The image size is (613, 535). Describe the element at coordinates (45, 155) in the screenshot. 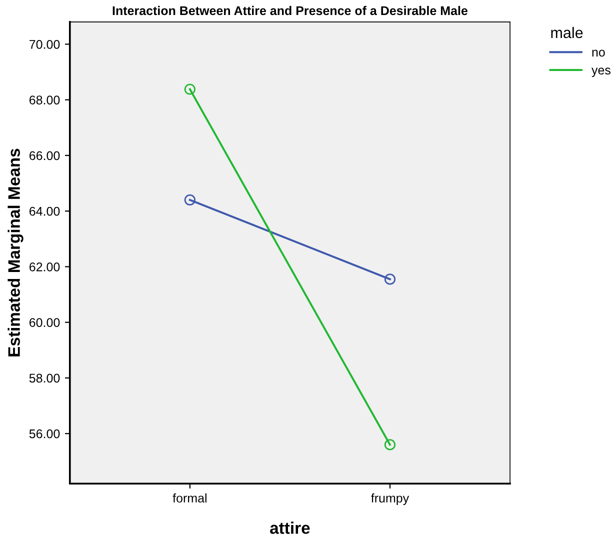

I see `y-tick-label: 66.00` at that location.